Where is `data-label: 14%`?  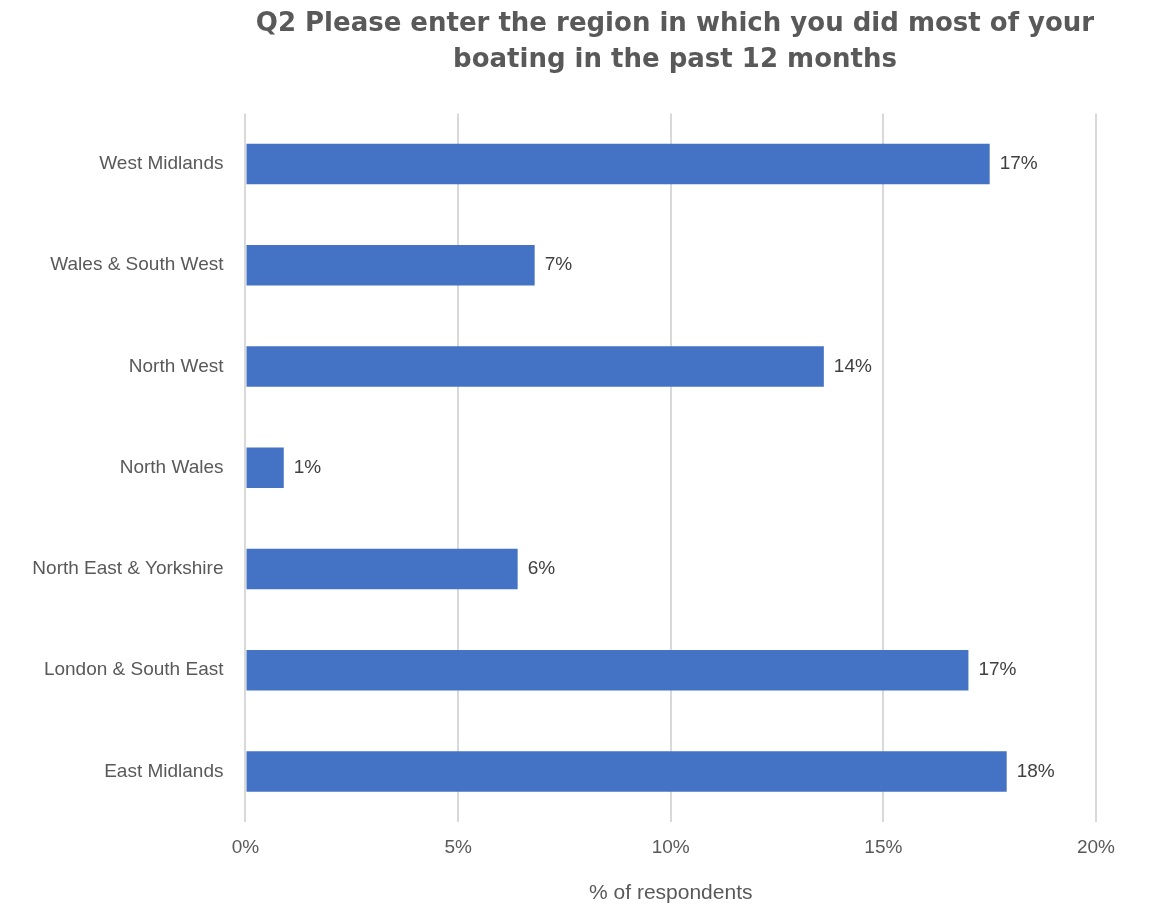 data-label: 14% is located at coordinates (852, 365).